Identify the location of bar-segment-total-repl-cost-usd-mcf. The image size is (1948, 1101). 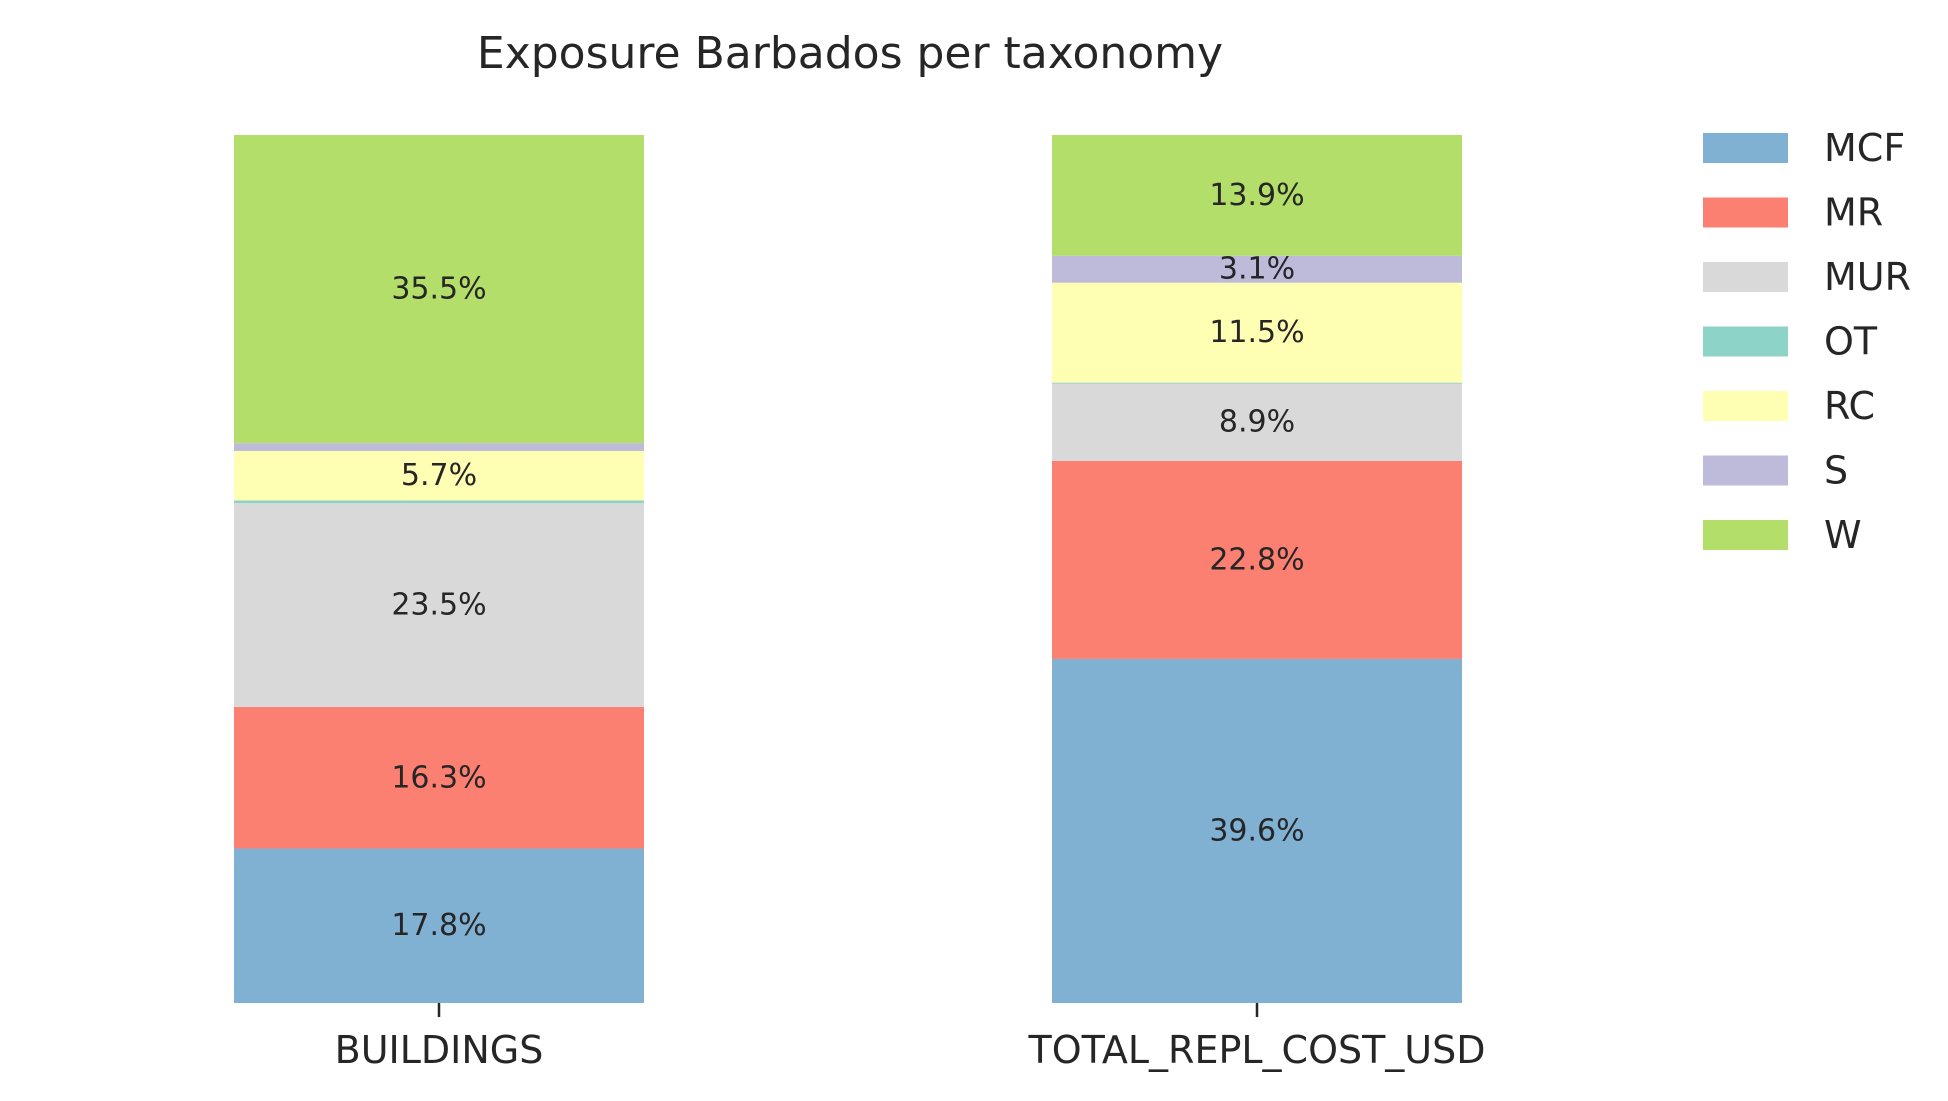
(1257, 830).